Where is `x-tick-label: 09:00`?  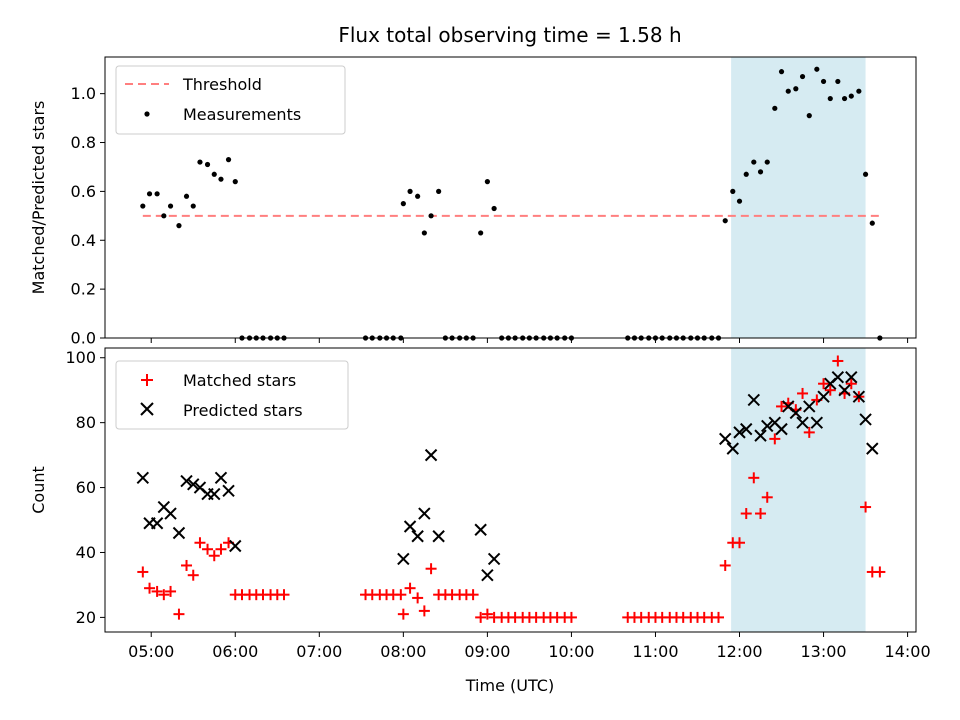
x-tick-label: 09:00 is located at coordinates (487, 651).